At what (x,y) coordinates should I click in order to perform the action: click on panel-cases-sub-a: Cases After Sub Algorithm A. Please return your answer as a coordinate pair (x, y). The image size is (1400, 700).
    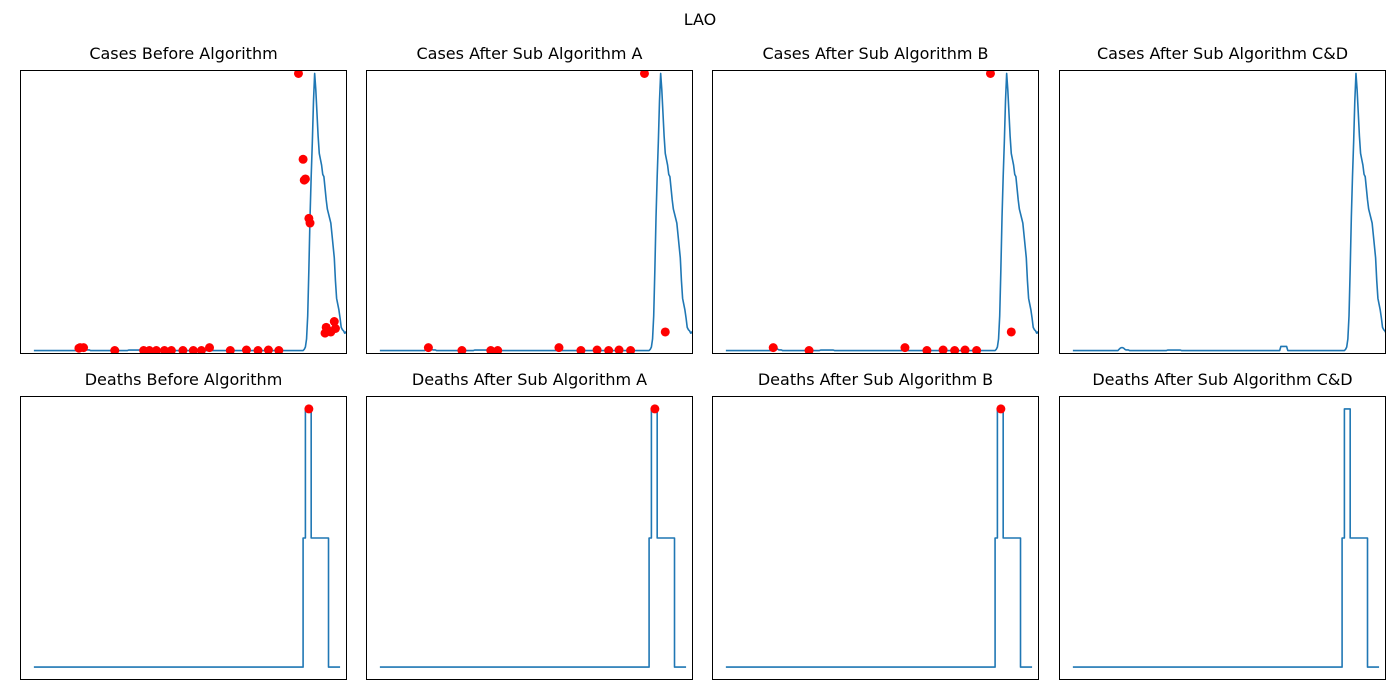
    Looking at the image, I should click on (529, 199).